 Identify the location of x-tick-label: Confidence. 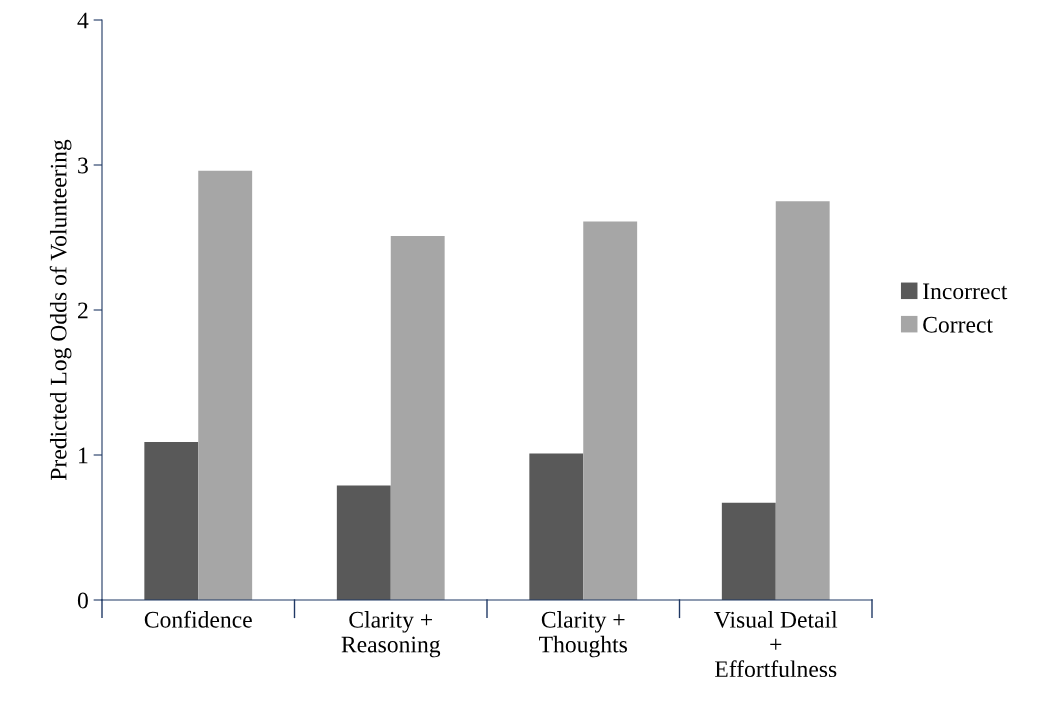
(198, 619).